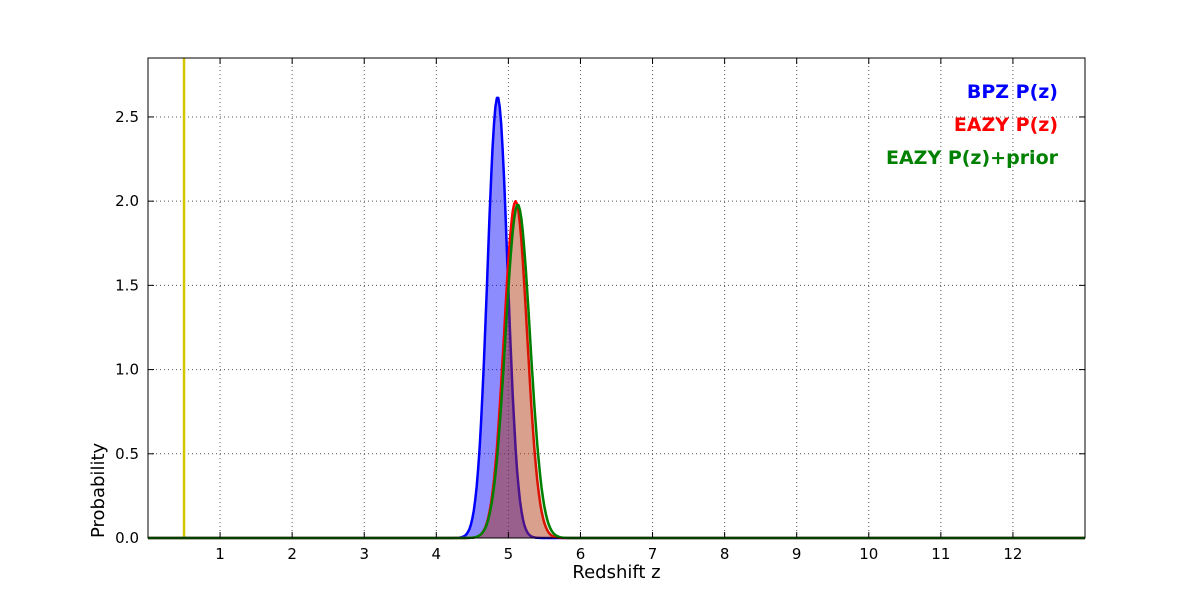 The width and height of the screenshot is (1200, 600). What do you see at coordinates (127, 370) in the screenshot?
I see `y-tick-label: 1.0` at bounding box center [127, 370].